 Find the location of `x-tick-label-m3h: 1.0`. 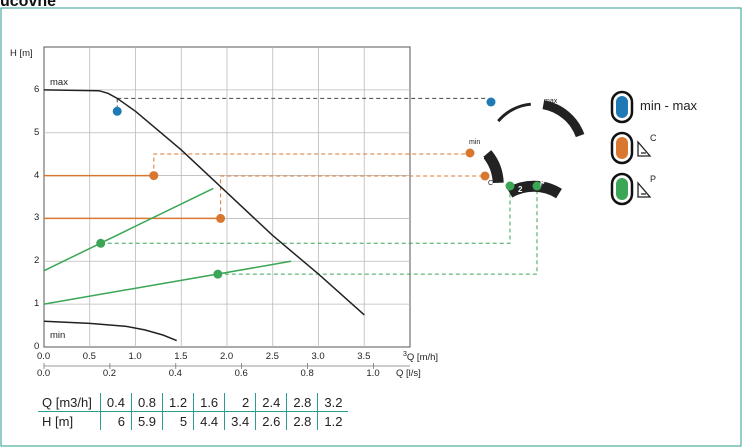

x-tick-label-m3h: 1.0 is located at coordinates (135, 356).